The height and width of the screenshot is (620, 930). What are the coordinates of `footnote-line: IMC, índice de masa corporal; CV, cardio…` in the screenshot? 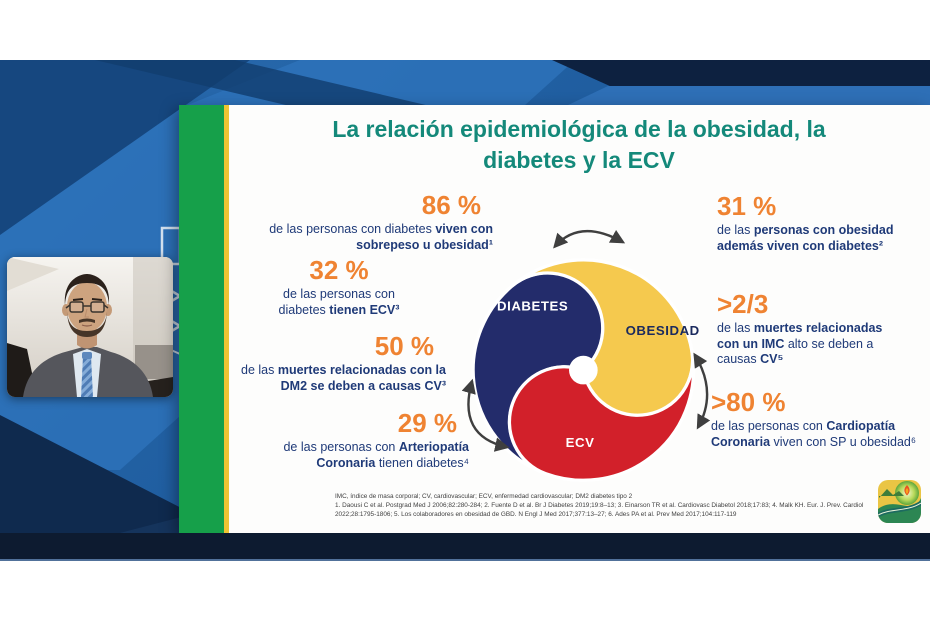 It's located at (484, 496).